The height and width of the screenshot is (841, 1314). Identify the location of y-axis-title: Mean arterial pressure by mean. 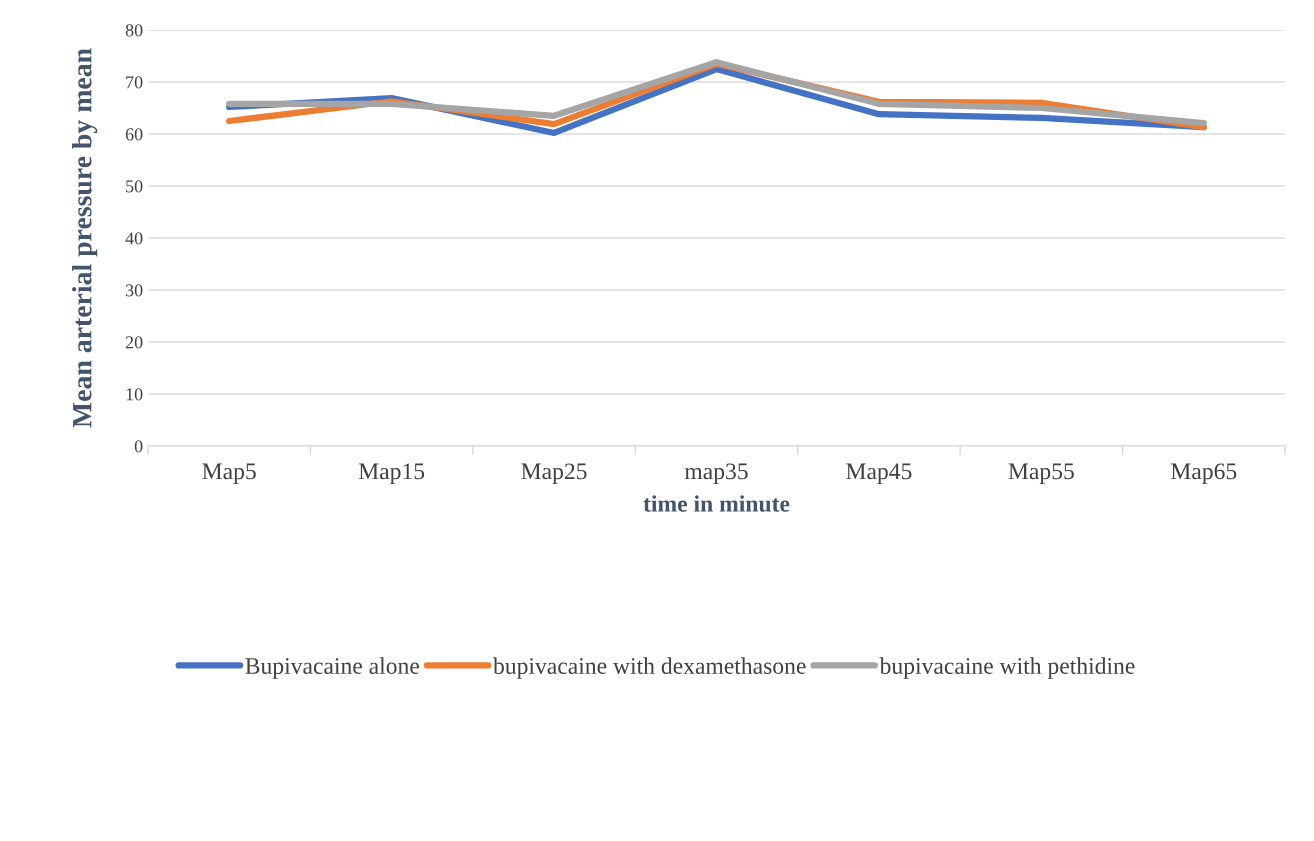
(85, 238).